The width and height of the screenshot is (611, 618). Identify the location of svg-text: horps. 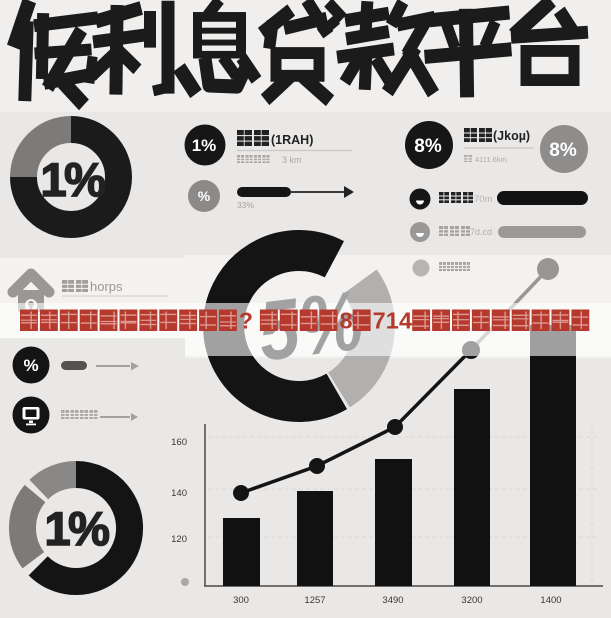
(106, 286).